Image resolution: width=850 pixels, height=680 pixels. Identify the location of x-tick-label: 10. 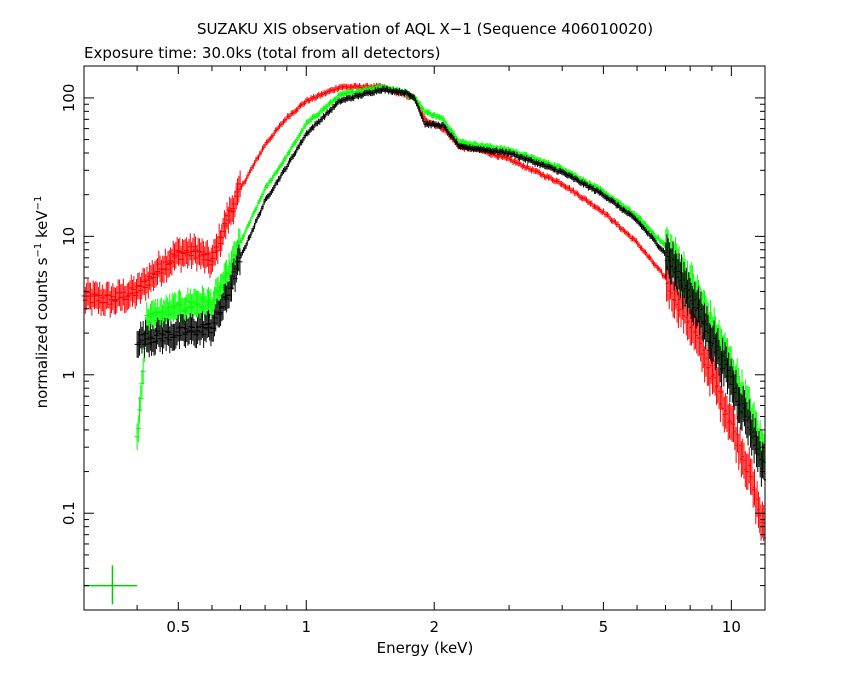
(731, 627).